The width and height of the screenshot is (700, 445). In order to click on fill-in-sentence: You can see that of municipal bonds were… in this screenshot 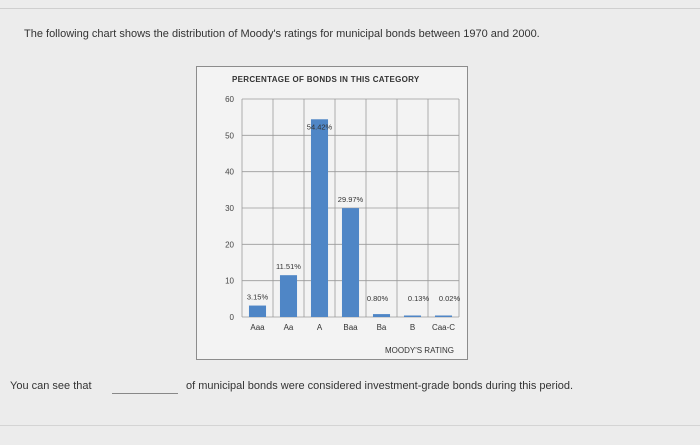, I will do `click(350, 390)`.